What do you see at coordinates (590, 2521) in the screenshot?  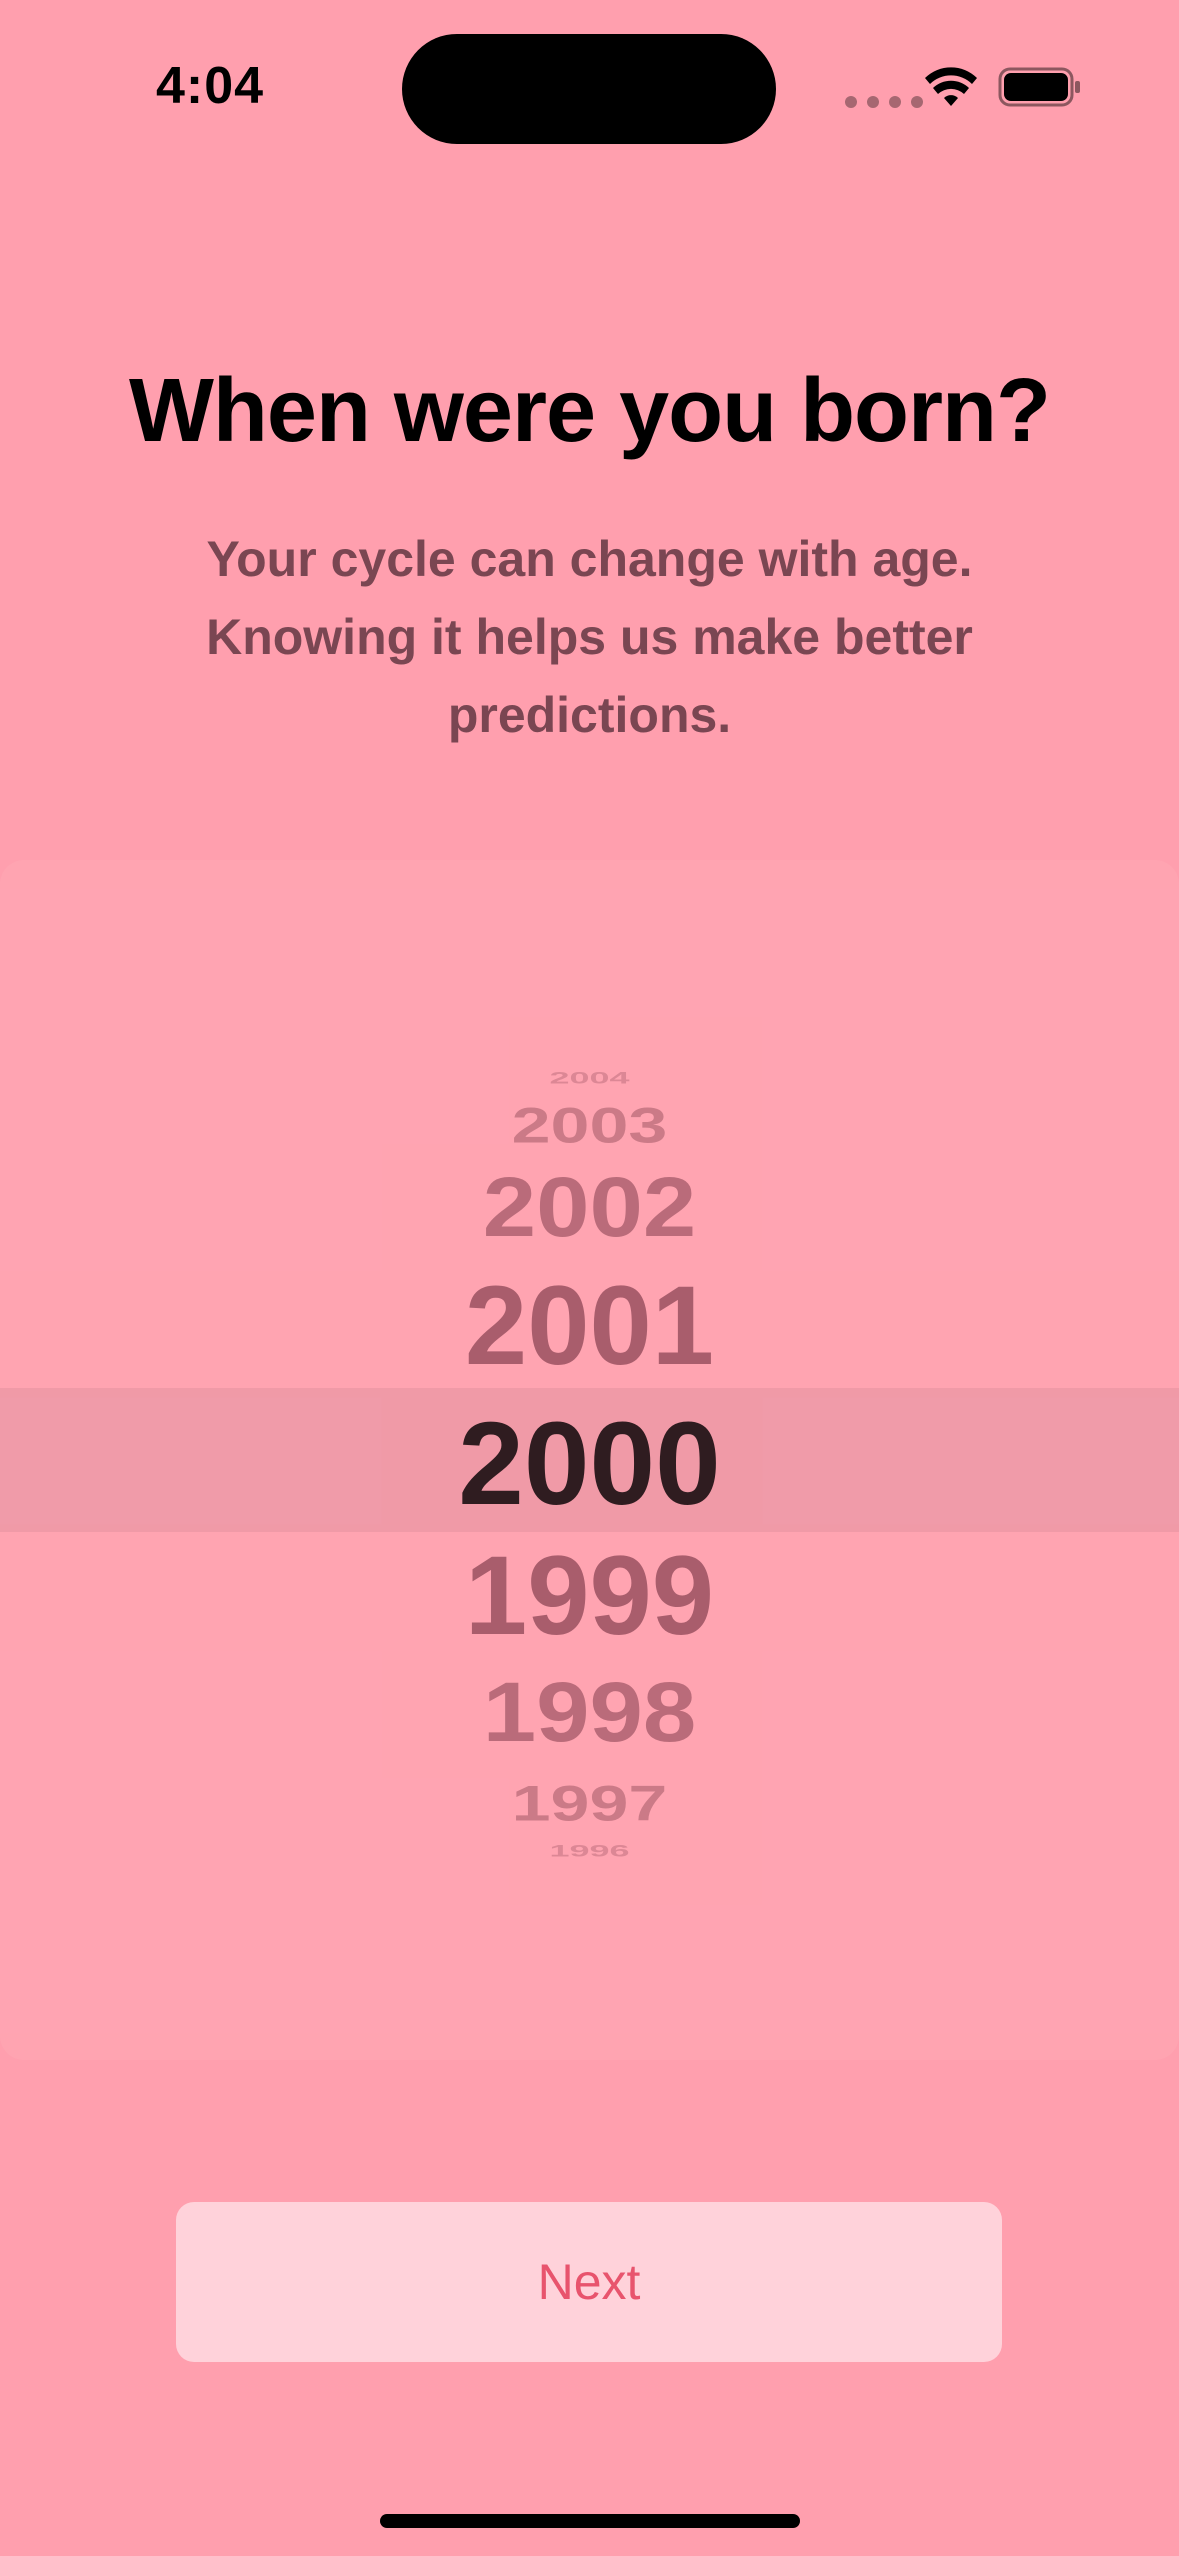 I see `home-indicator` at bounding box center [590, 2521].